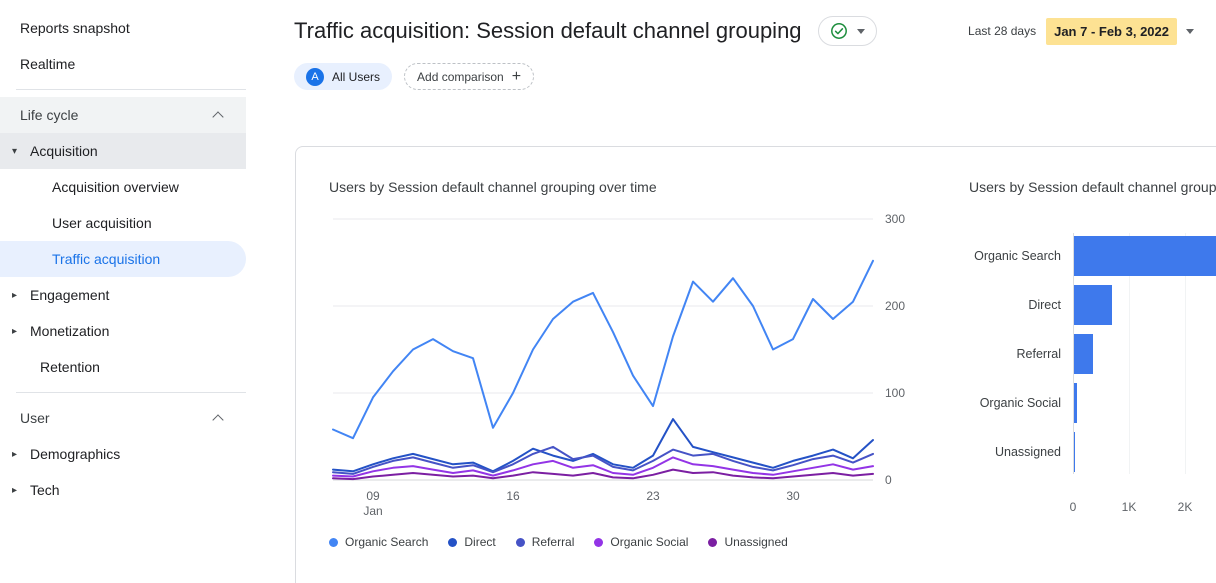 Image resolution: width=1216 pixels, height=583 pixels. I want to click on sidebar-item-retention: Retention, so click(123, 367).